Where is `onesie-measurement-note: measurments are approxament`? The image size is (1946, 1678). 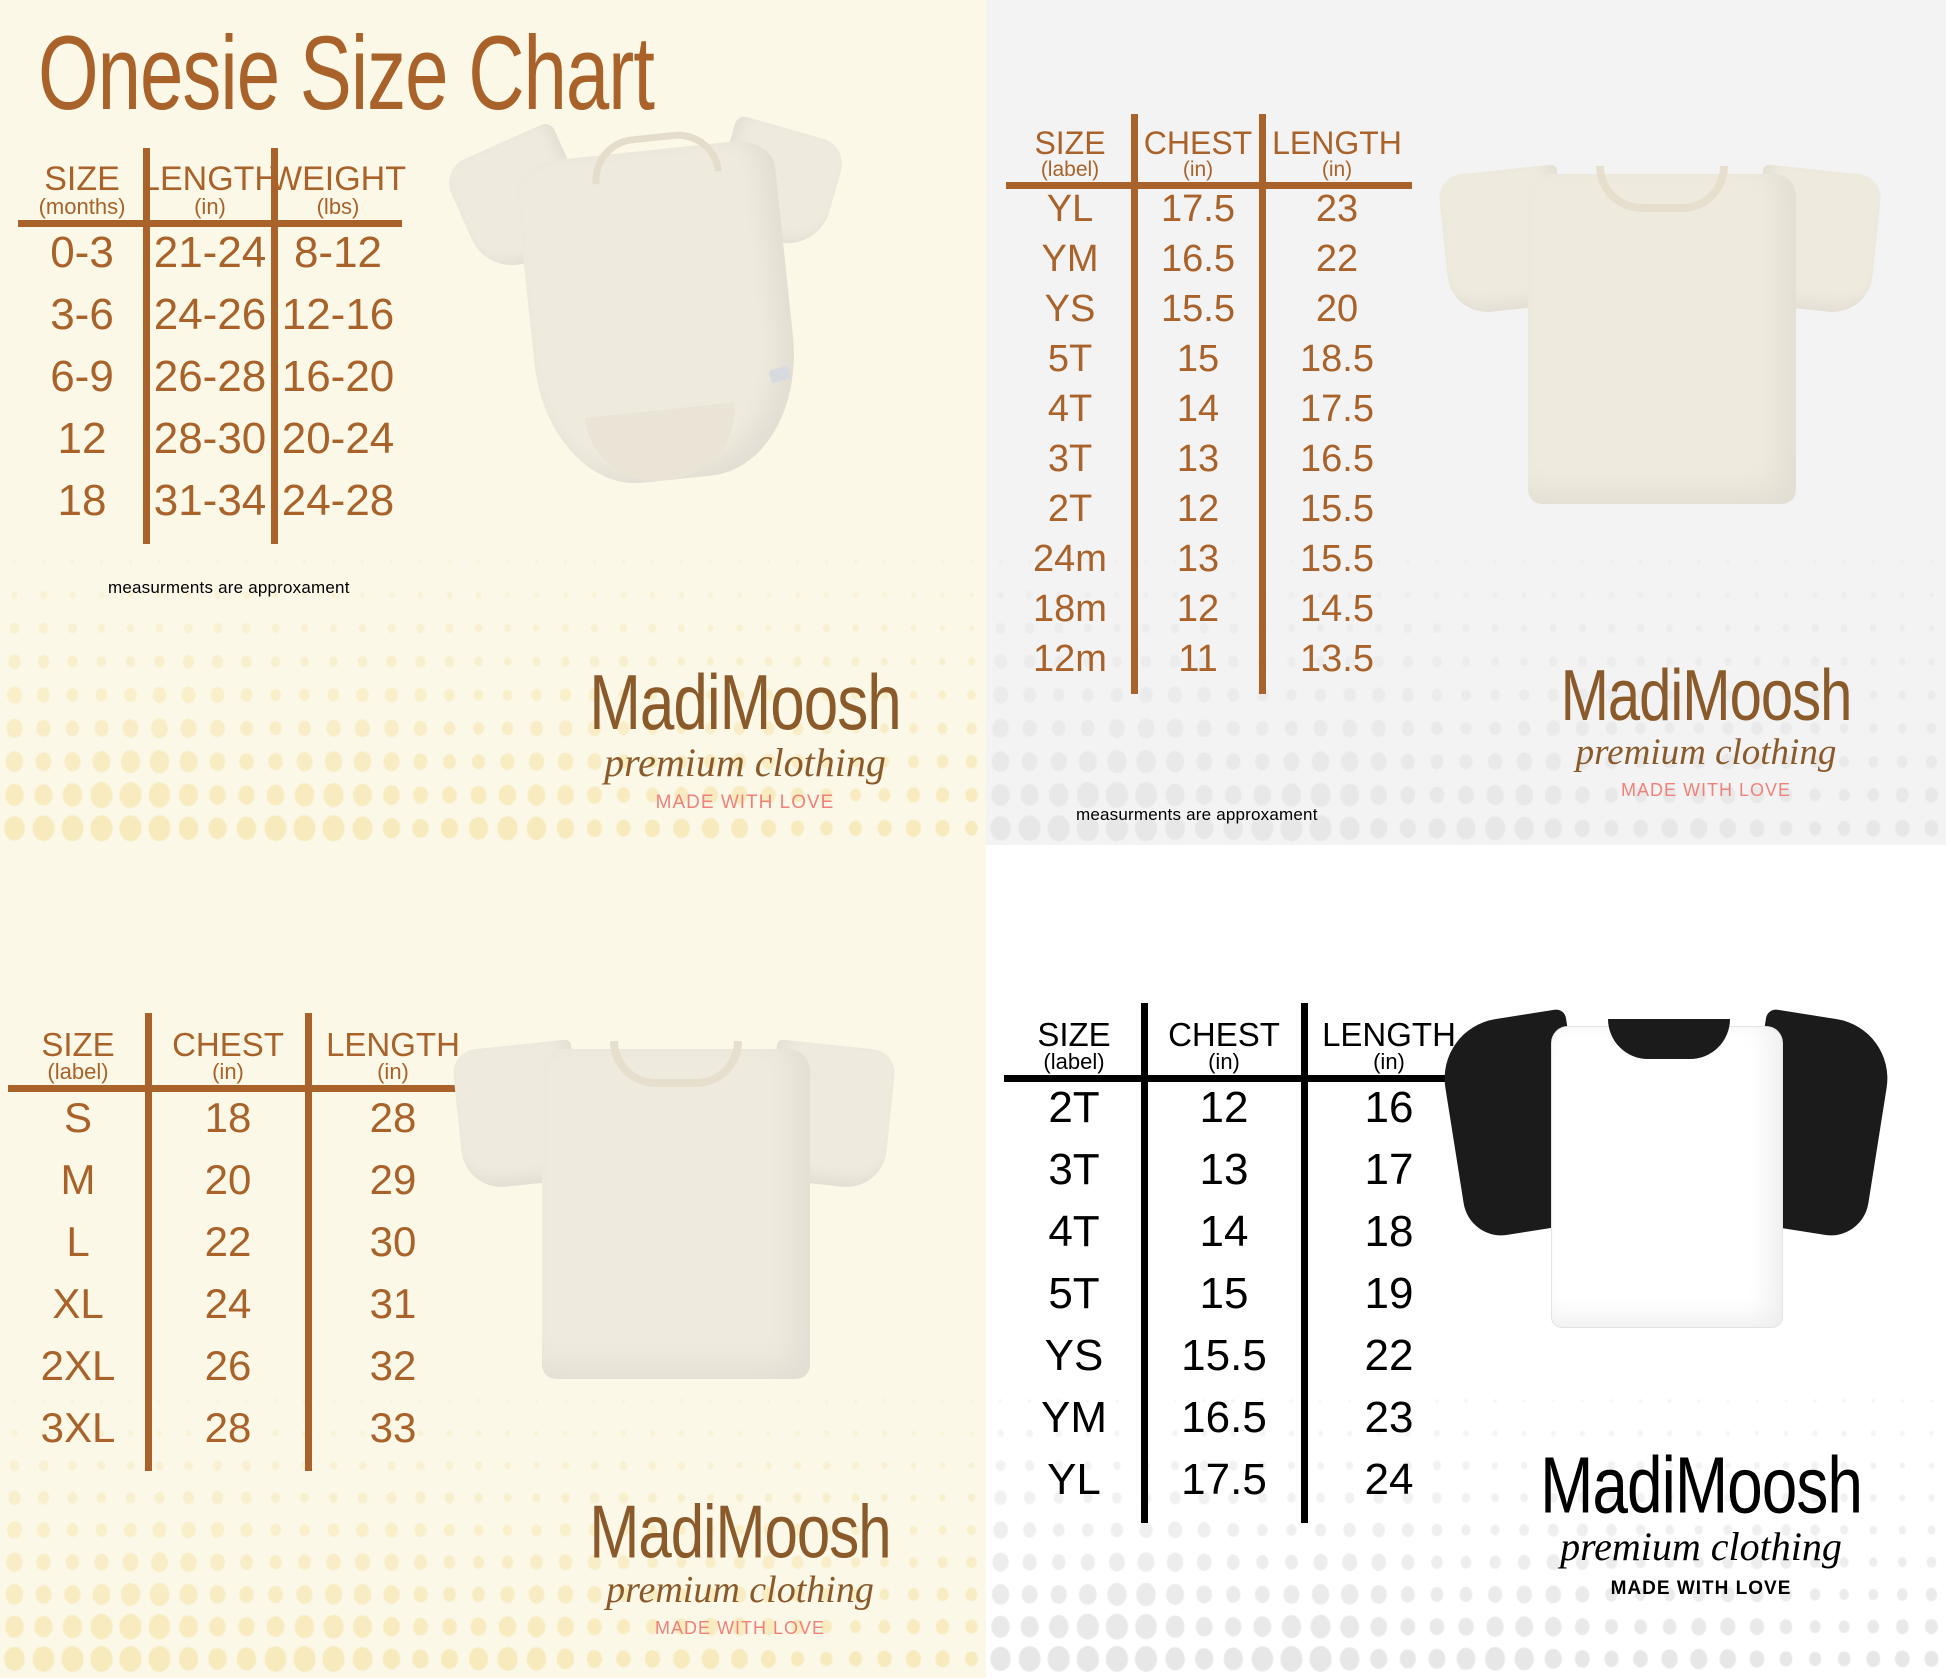
onesie-measurement-note: measurments are approxament is located at coordinates (229, 587).